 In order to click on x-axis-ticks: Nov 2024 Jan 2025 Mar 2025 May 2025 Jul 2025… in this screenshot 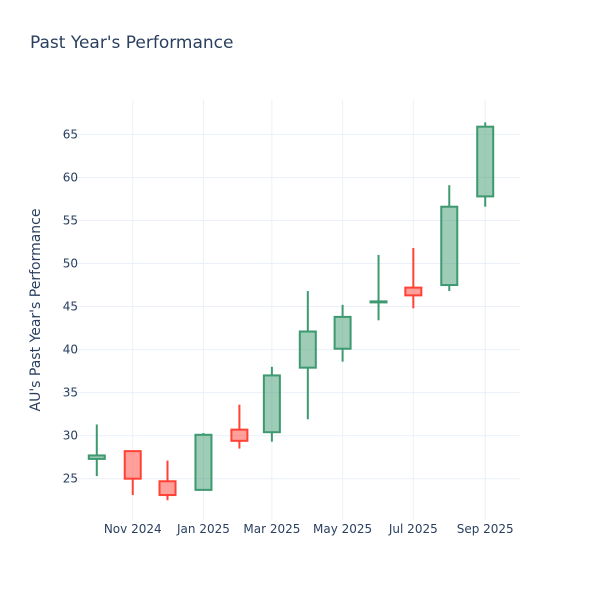, I will do `click(309, 529)`.